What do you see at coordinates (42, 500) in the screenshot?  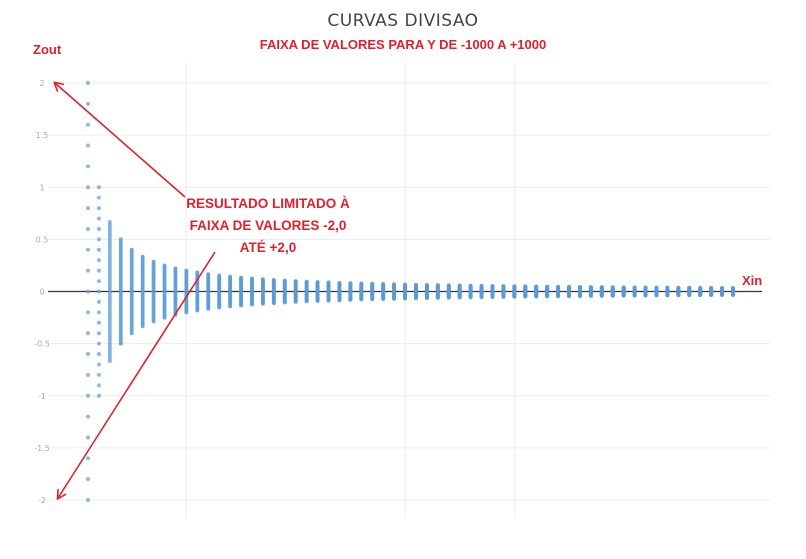 I see `y-tick-label: -2` at bounding box center [42, 500].